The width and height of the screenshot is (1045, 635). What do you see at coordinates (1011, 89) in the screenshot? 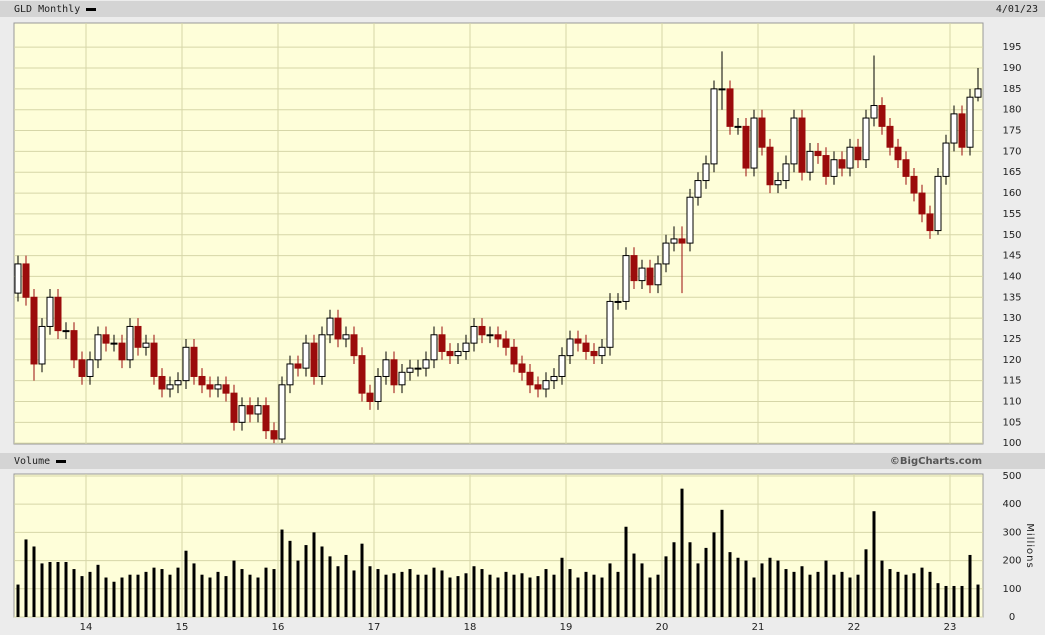
I see `y-tick-label: 185` at bounding box center [1011, 89].